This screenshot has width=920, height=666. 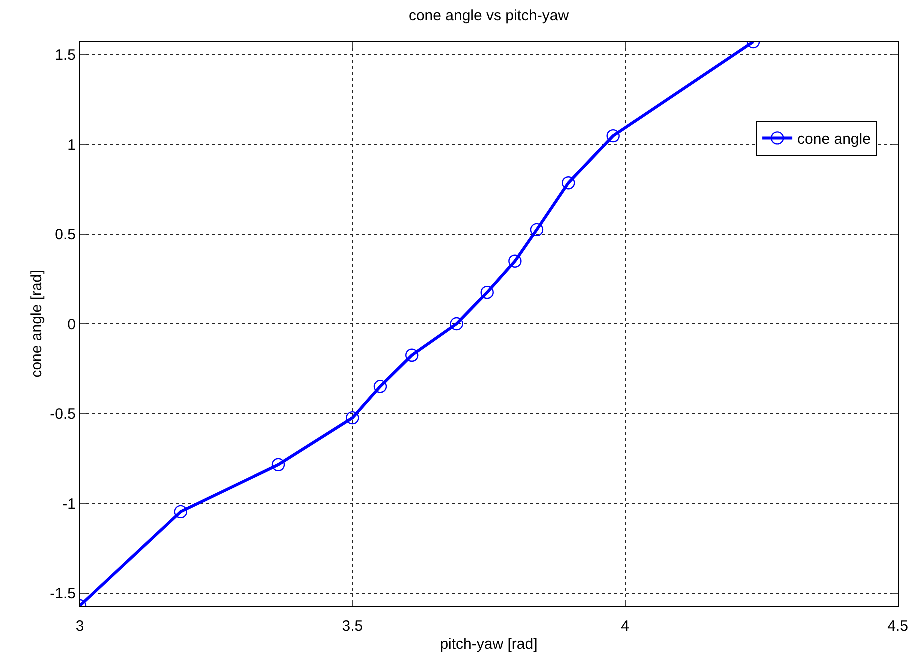 What do you see at coordinates (72, 145) in the screenshot?
I see `y-tick-label: 1` at bounding box center [72, 145].